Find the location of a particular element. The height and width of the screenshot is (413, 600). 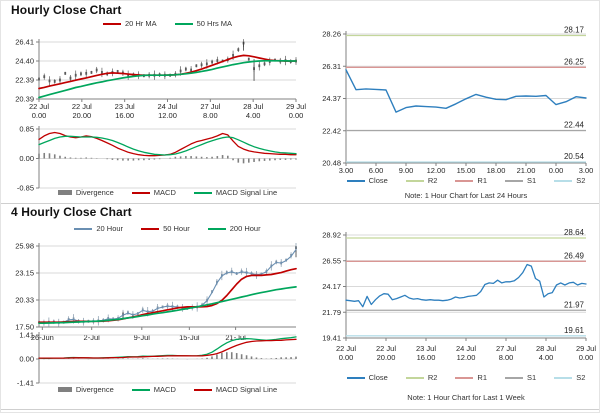

legend-item: Divergence is located at coordinates (85, 389).